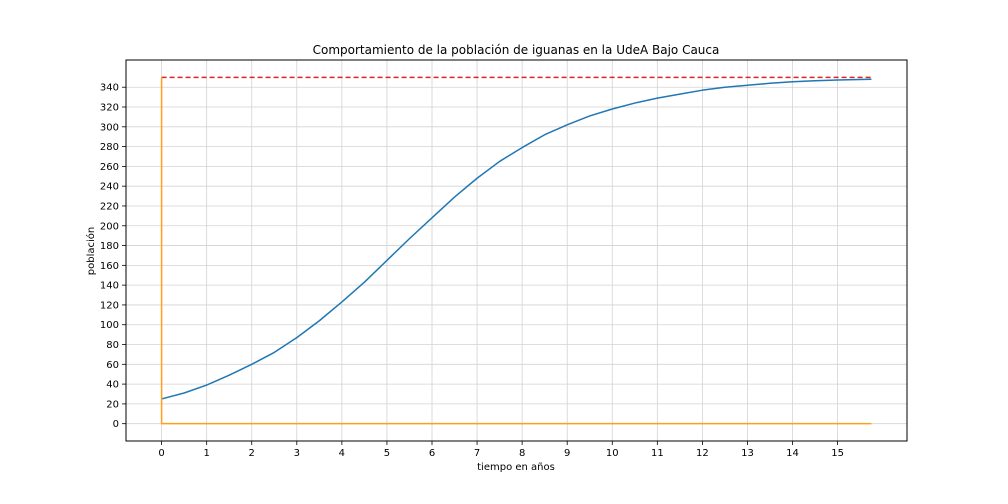 The image size is (1008, 504). I want to click on x-axis-label: tiempo en años, so click(516, 467).